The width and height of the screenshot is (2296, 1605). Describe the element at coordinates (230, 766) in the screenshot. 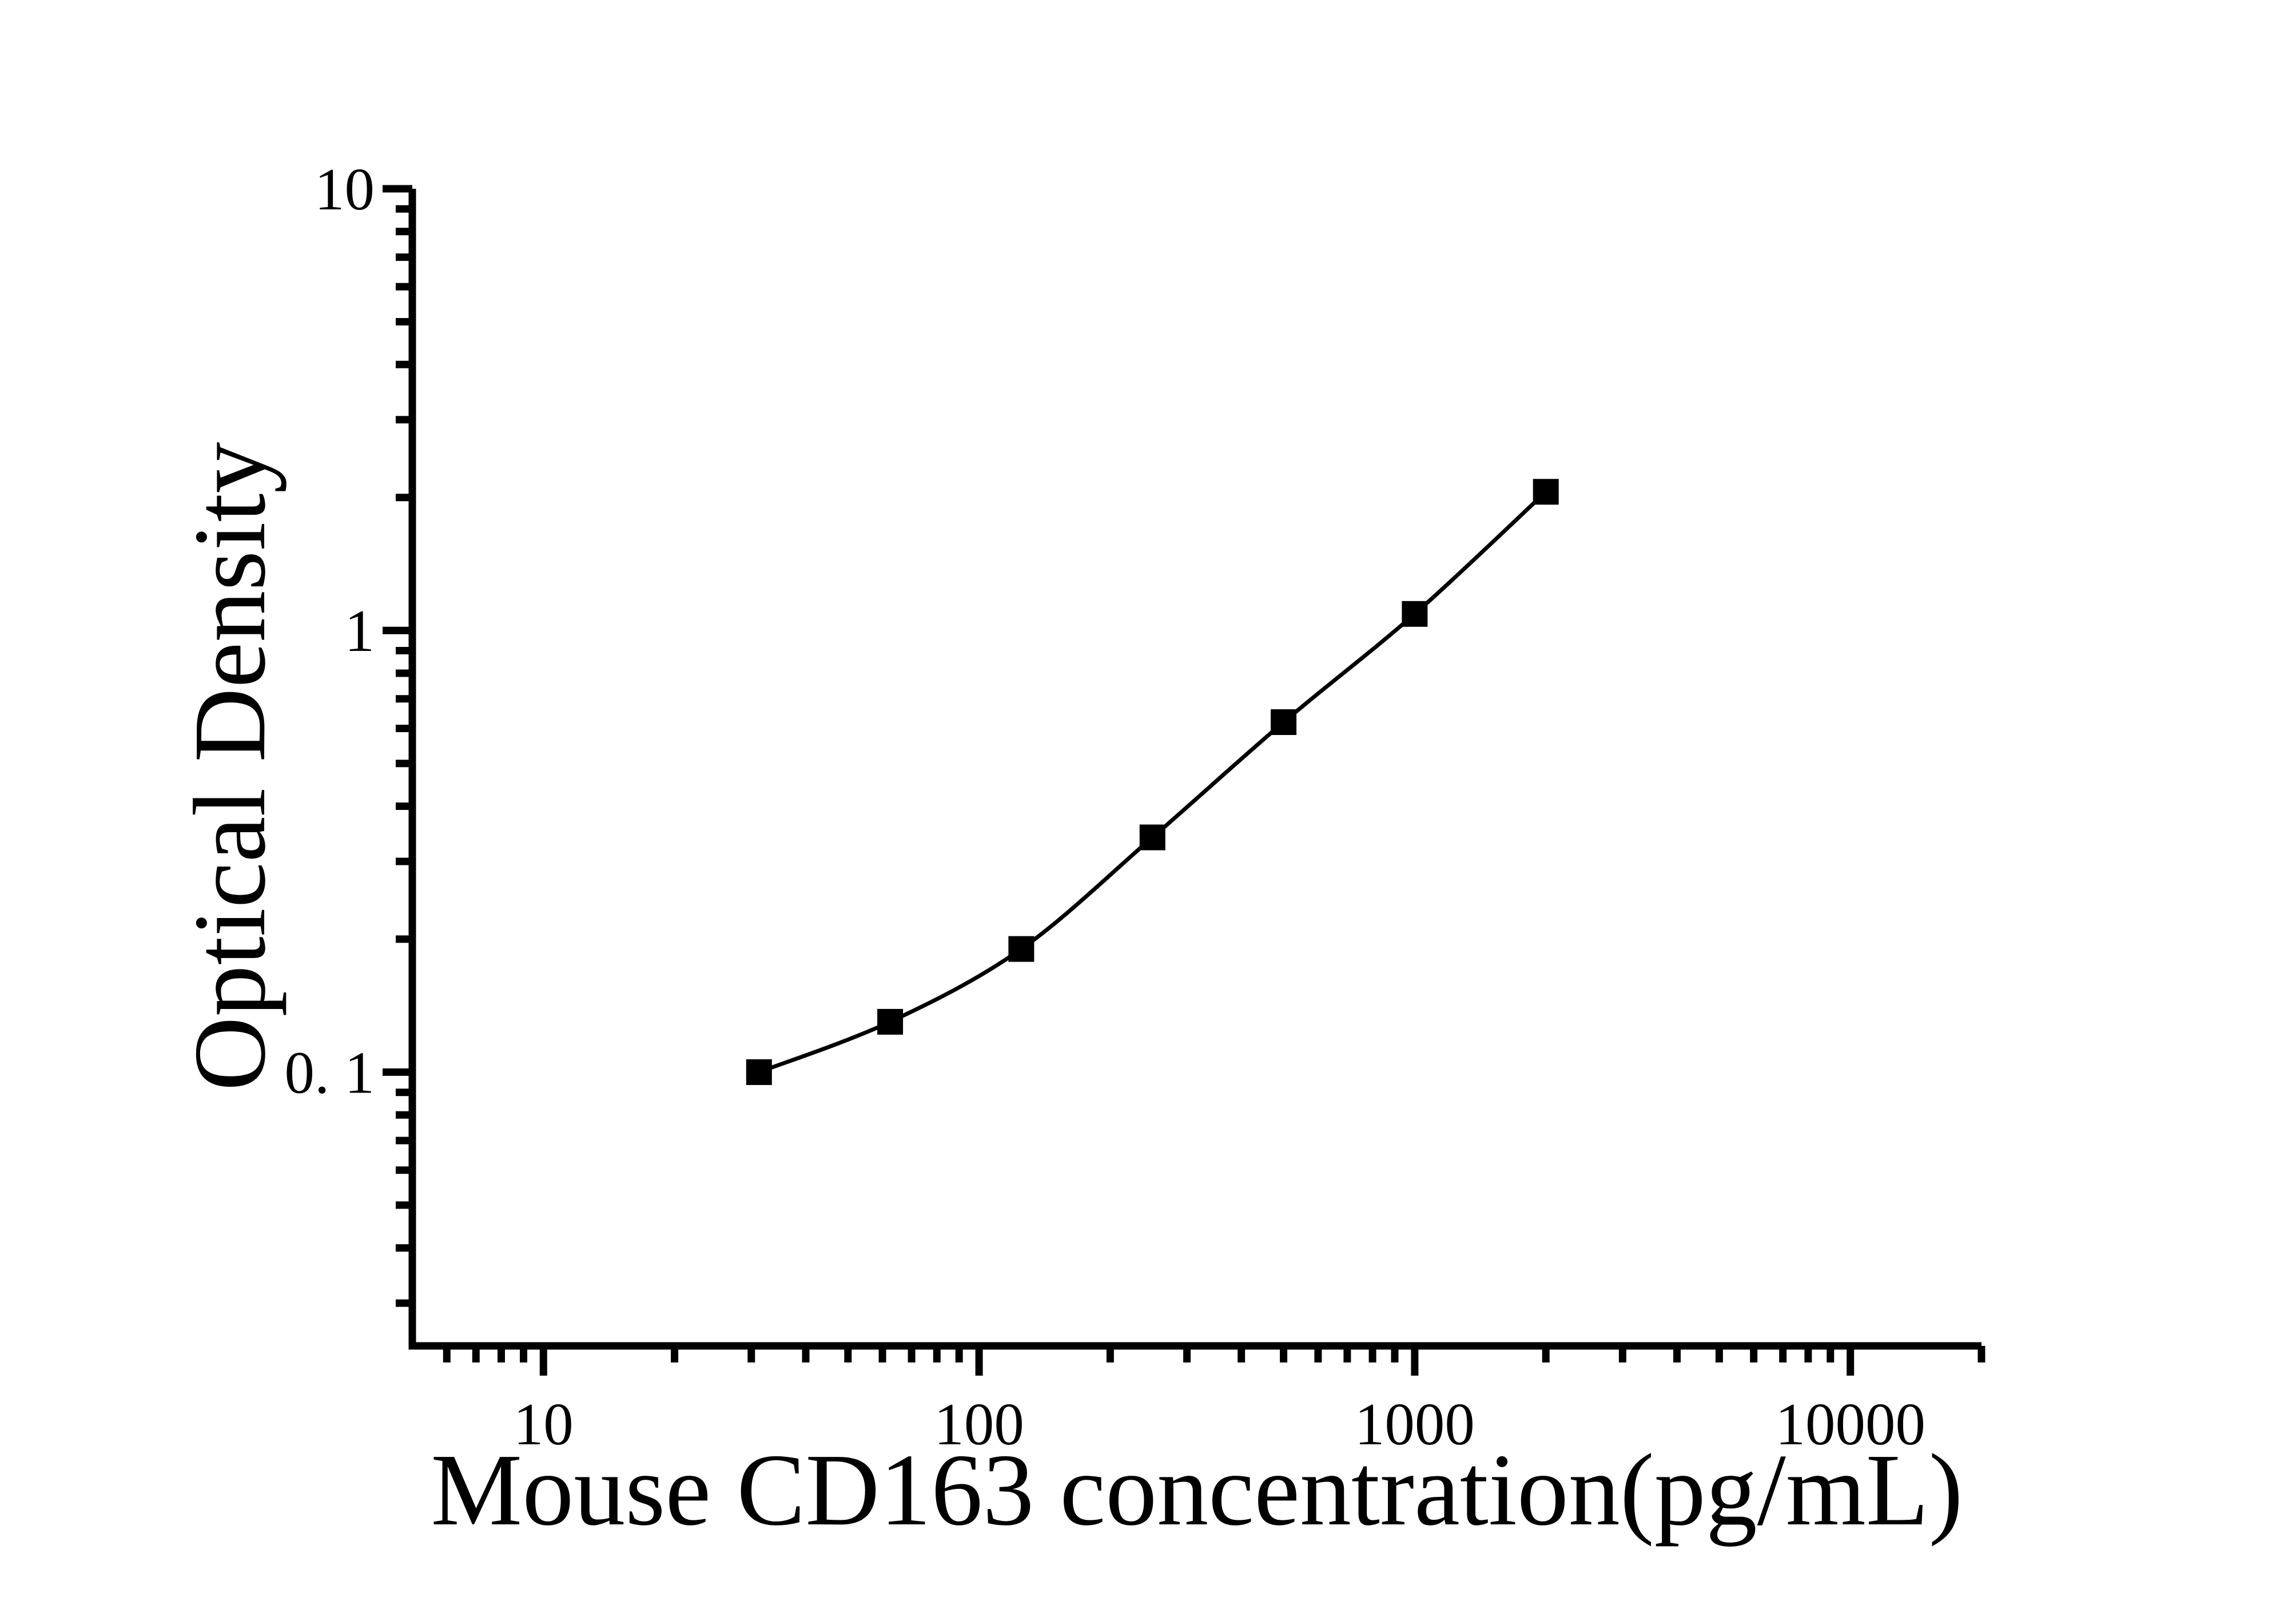

I see `y-axis-title: Optical Density` at that location.